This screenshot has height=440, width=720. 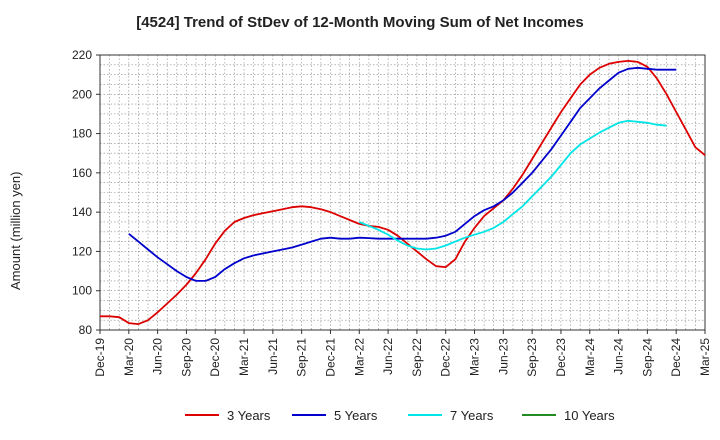 What do you see at coordinates (82, 251) in the screenshot?
I see `y-tick-label: 120` at bounding box center [82, 251].